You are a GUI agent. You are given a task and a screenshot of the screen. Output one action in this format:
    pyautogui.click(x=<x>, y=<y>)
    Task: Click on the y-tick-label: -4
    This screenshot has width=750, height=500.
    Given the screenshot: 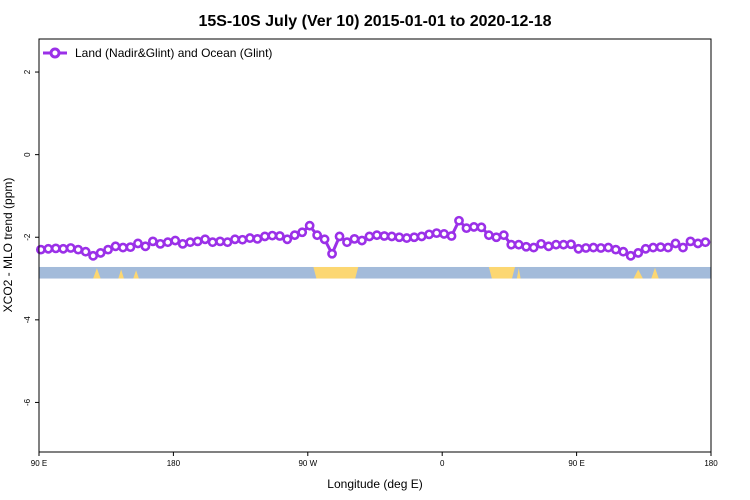 What is the action you would take?
    pyautogui.click(x=27, y=320)
    